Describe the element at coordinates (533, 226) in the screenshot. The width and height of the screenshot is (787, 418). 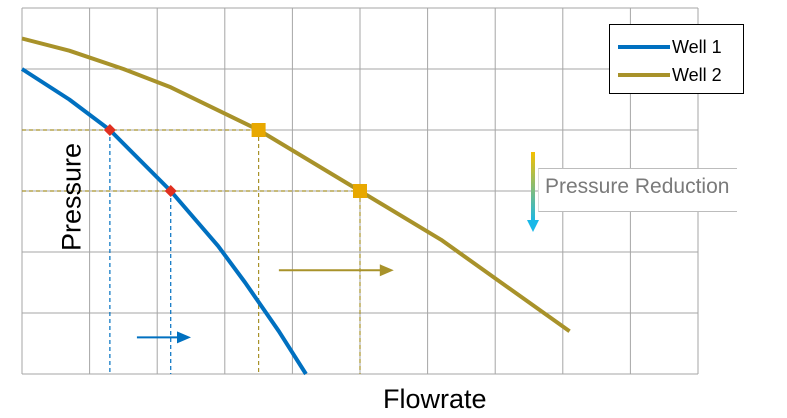
I see `reduction-arrow-head` at that location.